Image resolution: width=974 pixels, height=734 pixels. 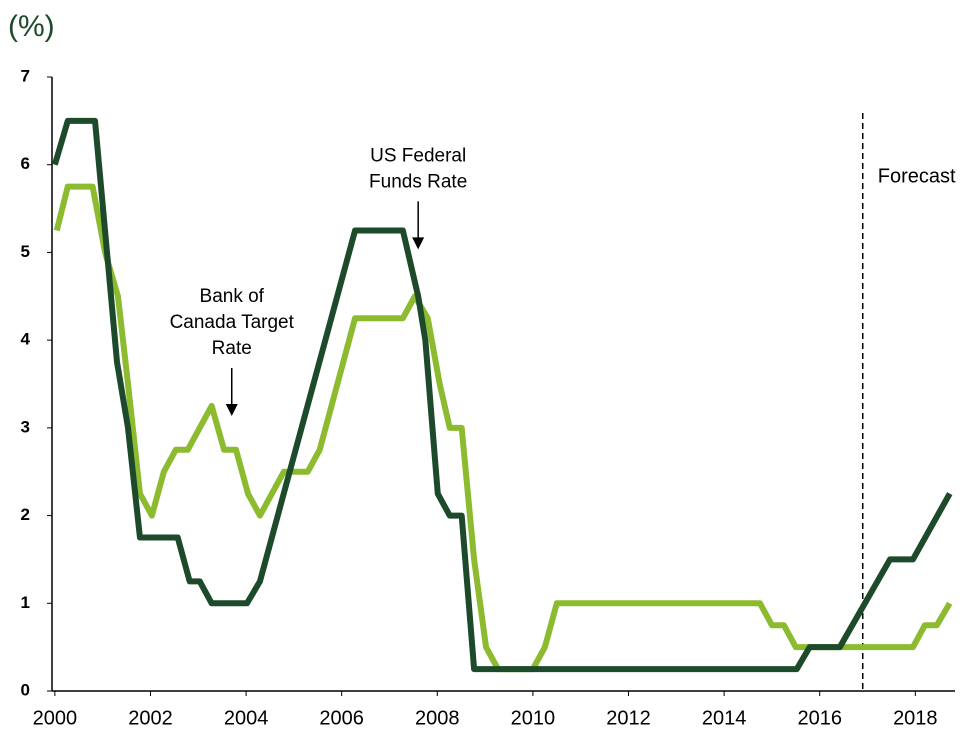 I want to click on y-tick-label: 5, so click(x=25, y=251).